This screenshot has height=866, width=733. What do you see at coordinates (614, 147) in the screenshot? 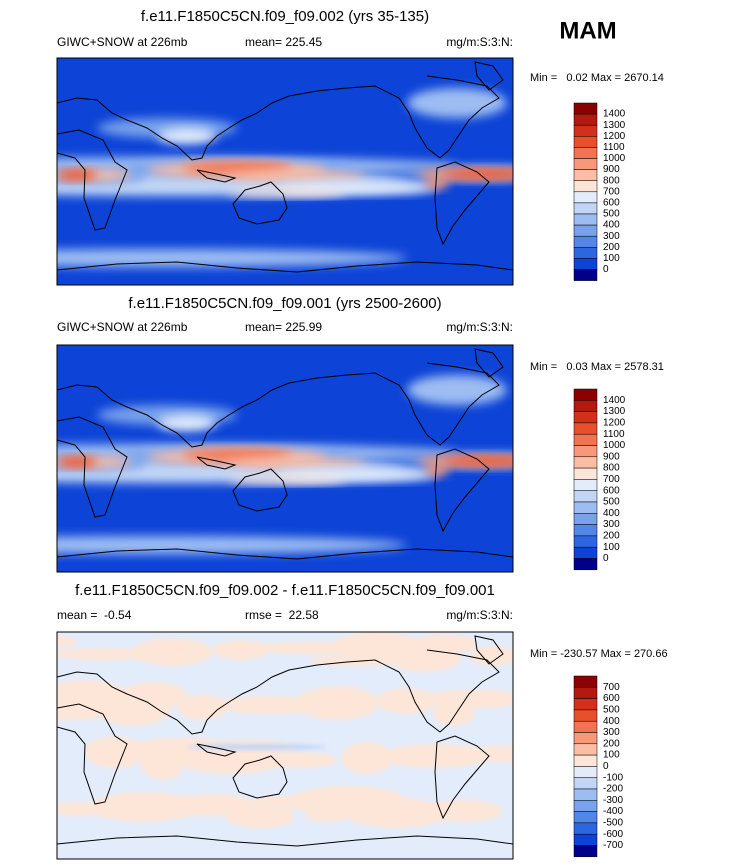
I see `colorbar-label: 1100` at bounding box center [614, 147].